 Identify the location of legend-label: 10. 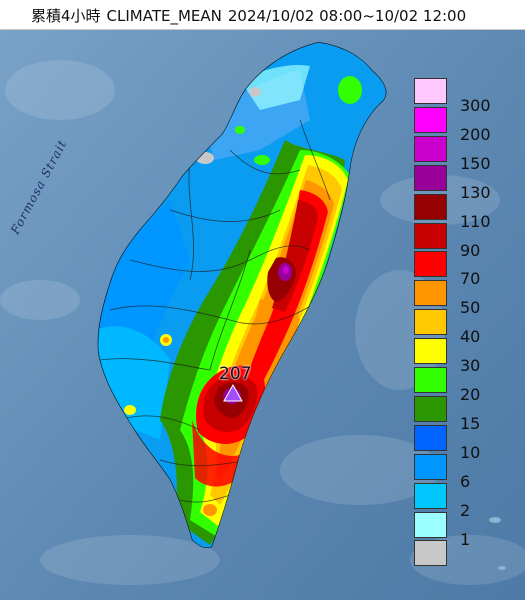
(470, 452).